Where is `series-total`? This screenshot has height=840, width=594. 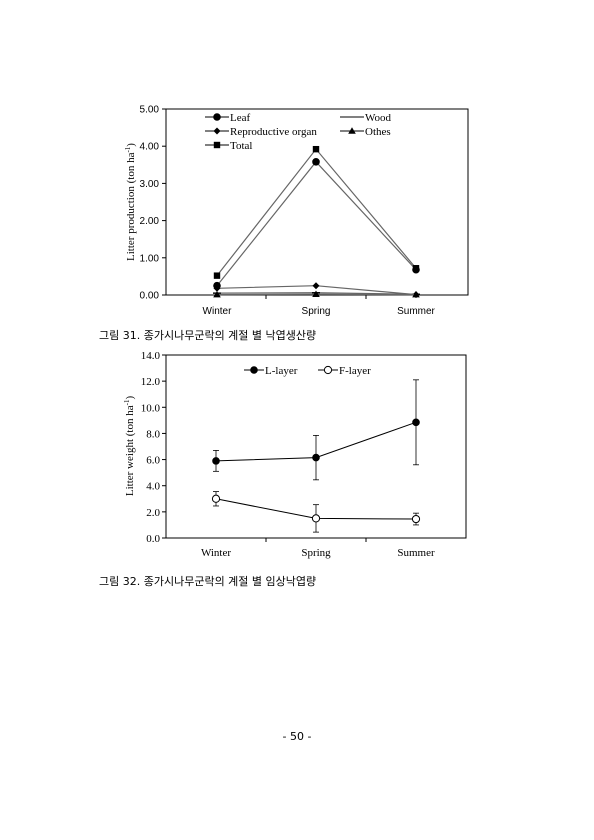 series-total is located at coordinates (316, 212).